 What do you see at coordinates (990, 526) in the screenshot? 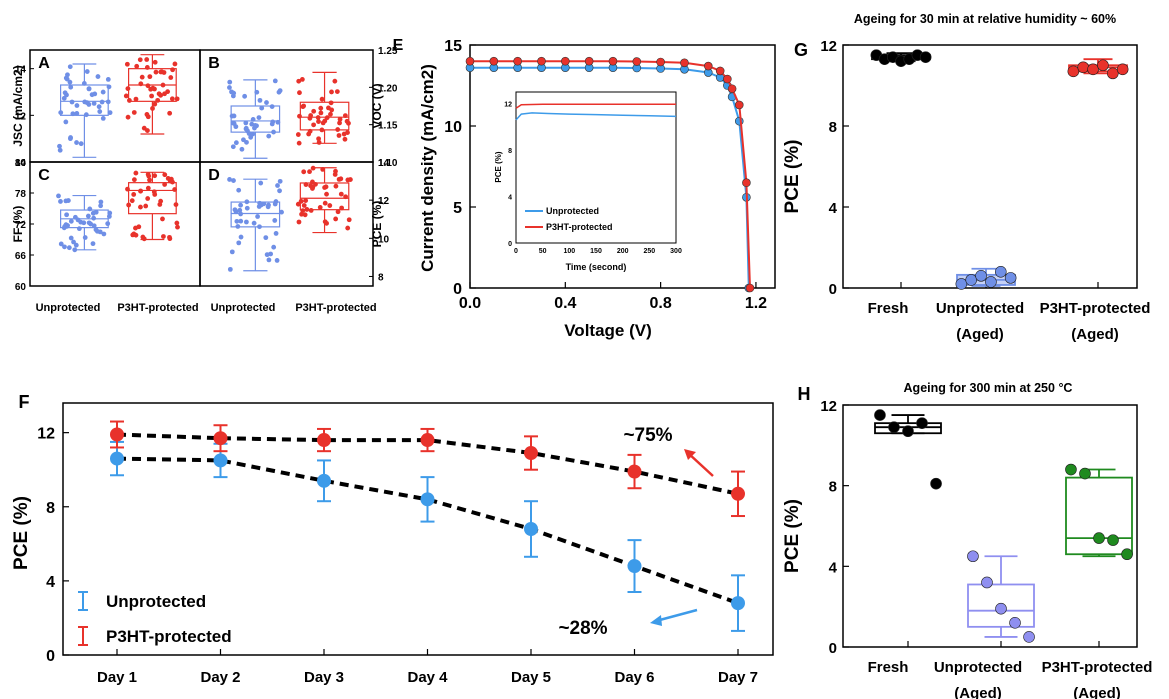
I see `plot-frame` at bounding box center [990, 526].